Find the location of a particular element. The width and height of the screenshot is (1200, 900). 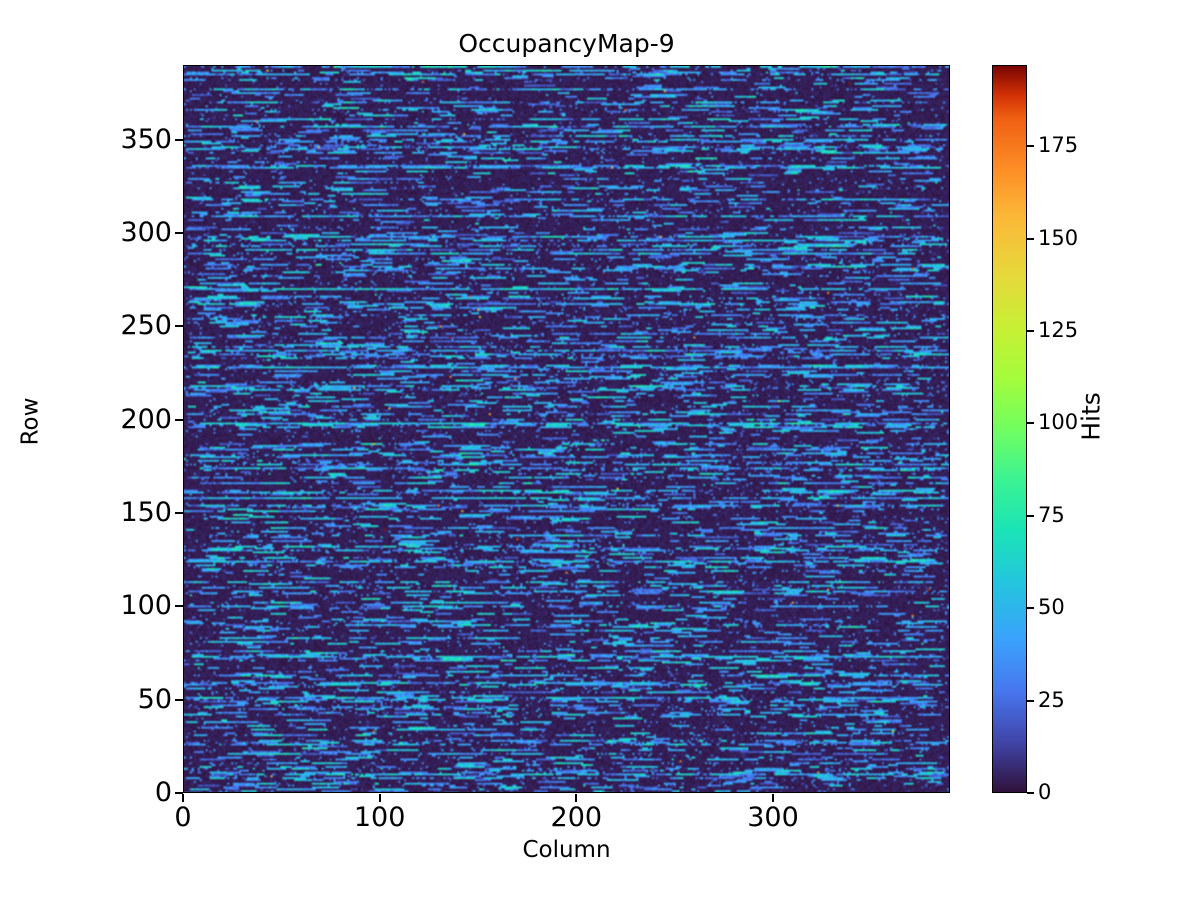

page-title: OccupancyMap-9 is located at coordinates (566, 43).